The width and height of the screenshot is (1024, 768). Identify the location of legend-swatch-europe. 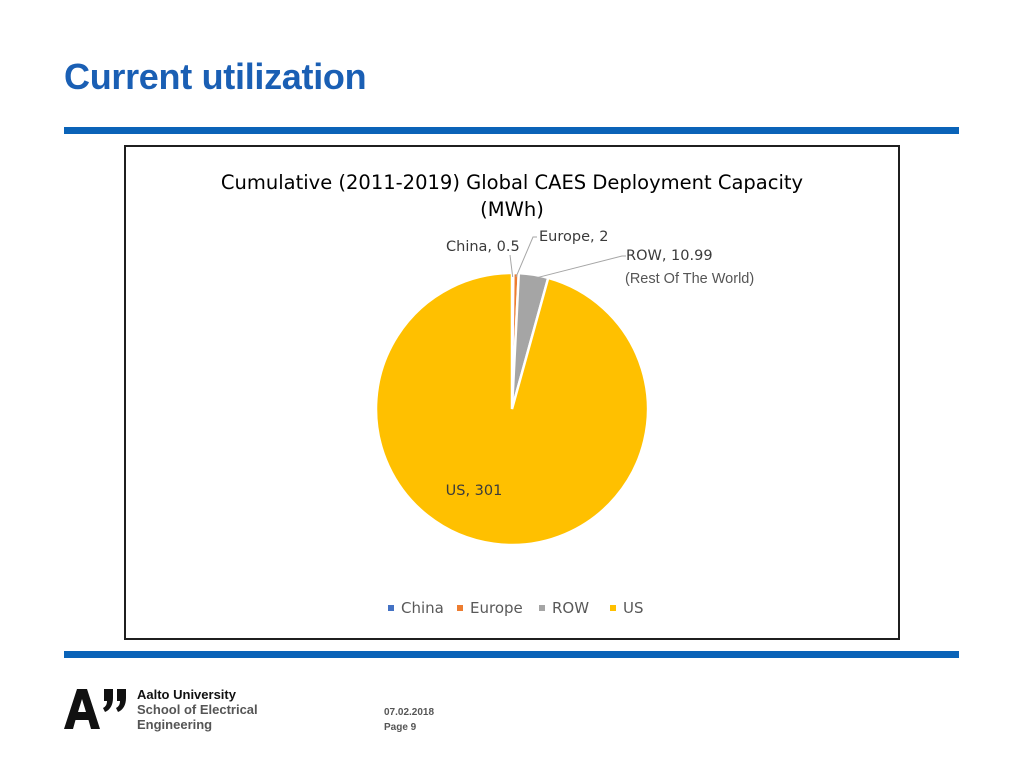
(460, 608).